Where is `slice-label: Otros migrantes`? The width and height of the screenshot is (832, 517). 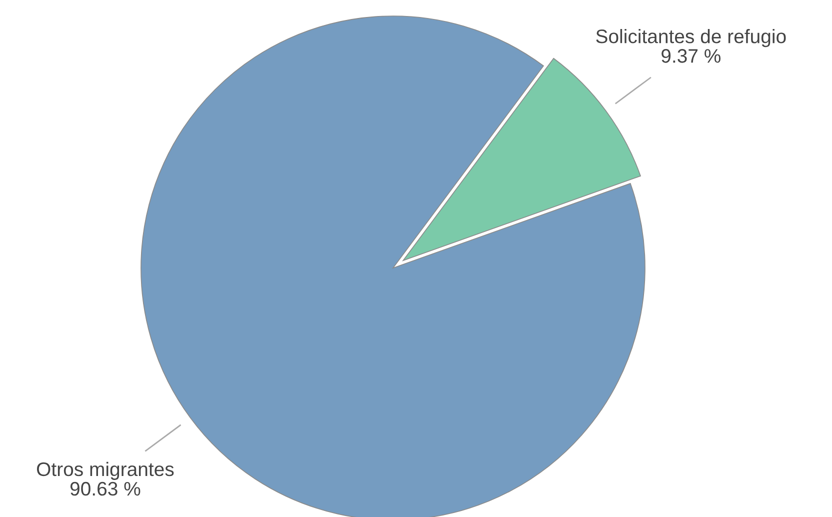 slice-label: Otros migrantes is located at coordinates (105, 471).